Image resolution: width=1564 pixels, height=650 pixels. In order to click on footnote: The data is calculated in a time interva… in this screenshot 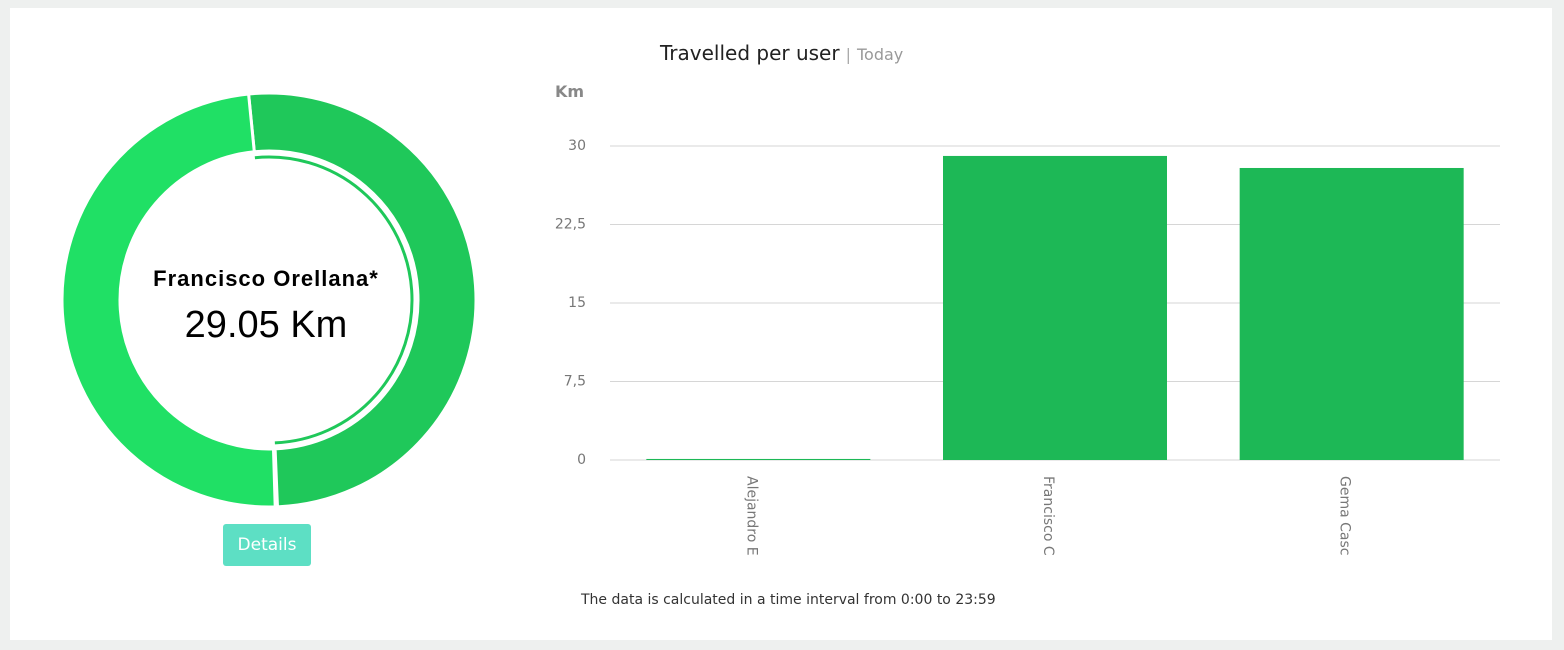, I will do `click(788, 600)`.